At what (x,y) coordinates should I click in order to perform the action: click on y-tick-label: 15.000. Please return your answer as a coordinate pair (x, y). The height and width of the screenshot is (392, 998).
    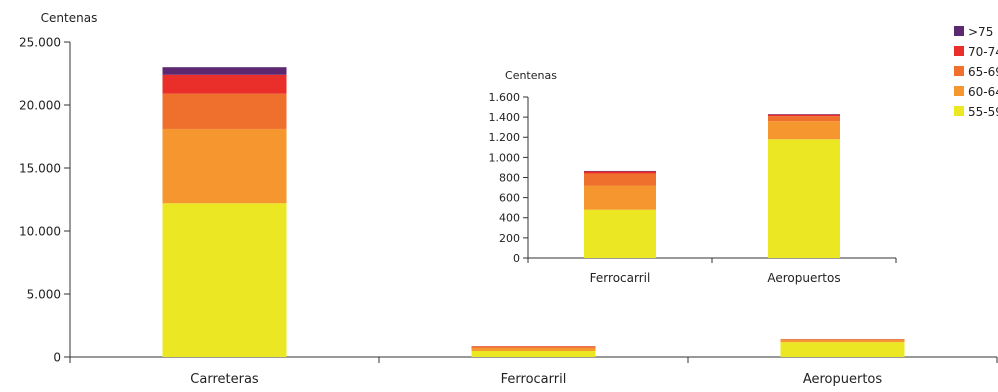
    Looking at the image, I should click on (40, 168).